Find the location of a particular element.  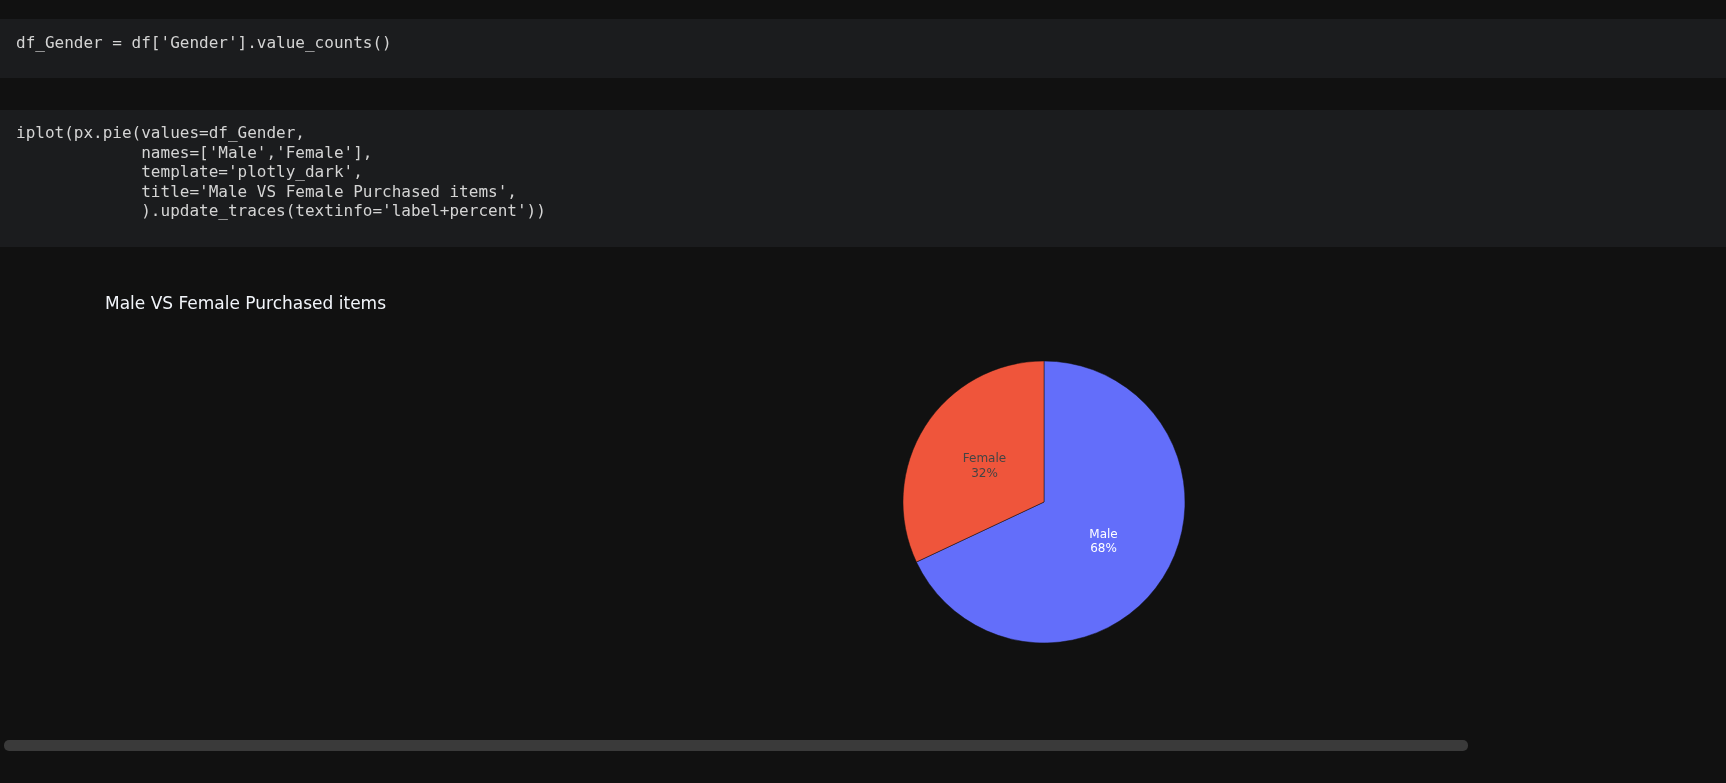

text: template='plotly_dark', is located at coordinates (189, 171).